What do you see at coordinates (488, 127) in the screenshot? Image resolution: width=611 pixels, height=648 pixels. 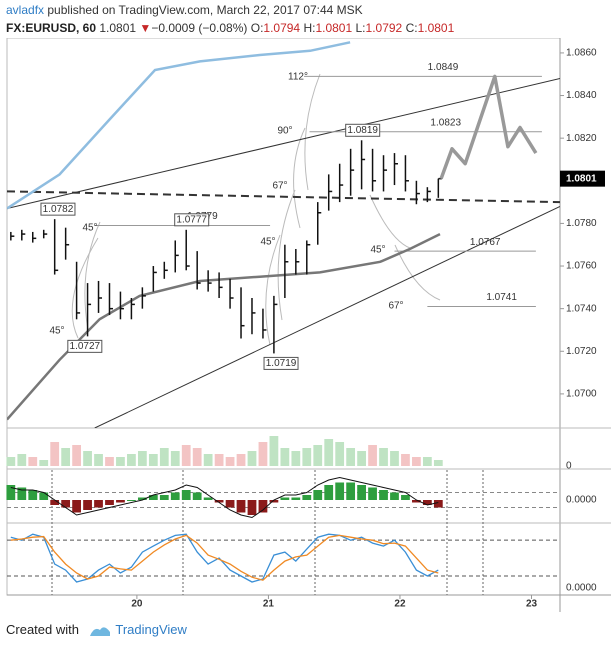 I see `projection` at bounding box center [488, 127].